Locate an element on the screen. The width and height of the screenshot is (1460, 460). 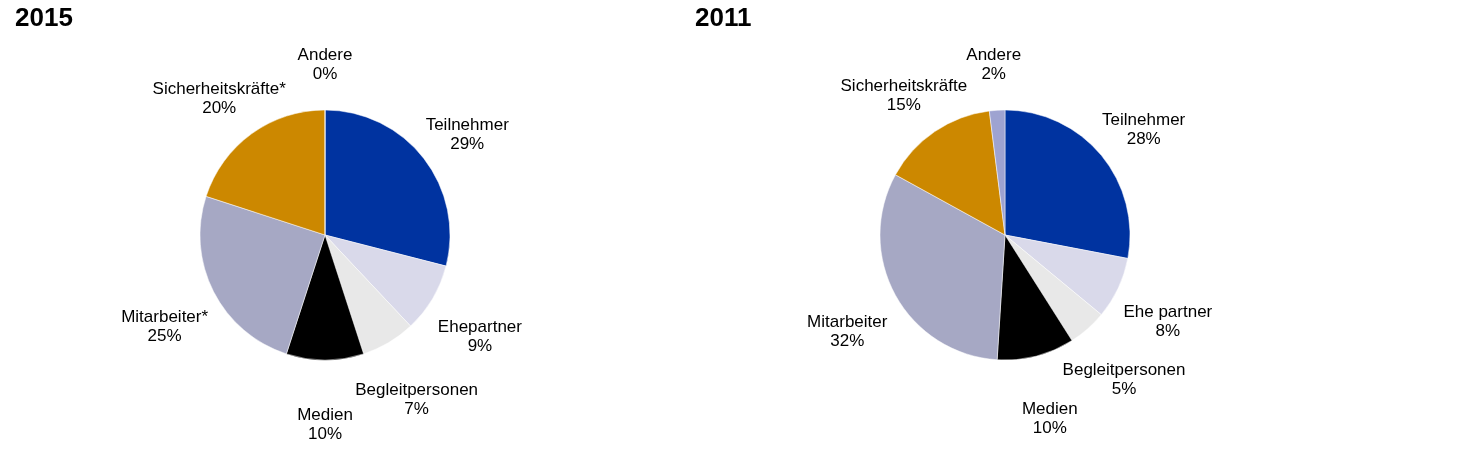
data-label: 8% is located at coordinates (1168, 330).